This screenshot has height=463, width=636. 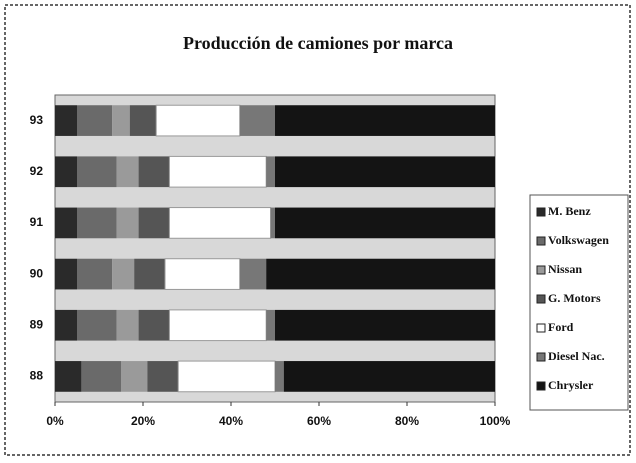 I want to click on x-tick-label: 100%, so click(x=495, y=421).